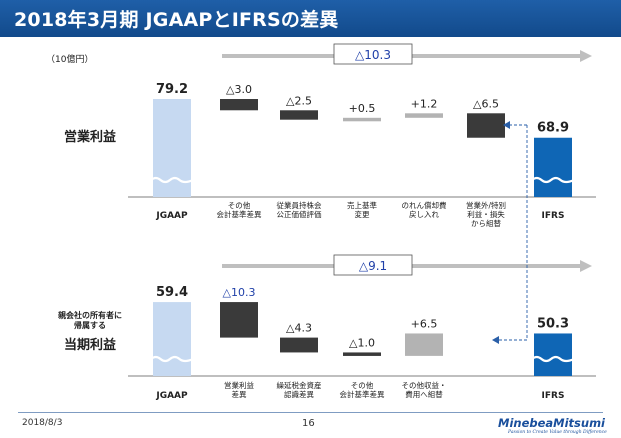 Image resolution: width=621 pixels, height=438 pixels. Describe the element at coordinates (172, 292) in the screenshot. I see `jgaap-value-1: 59.4` at that location.